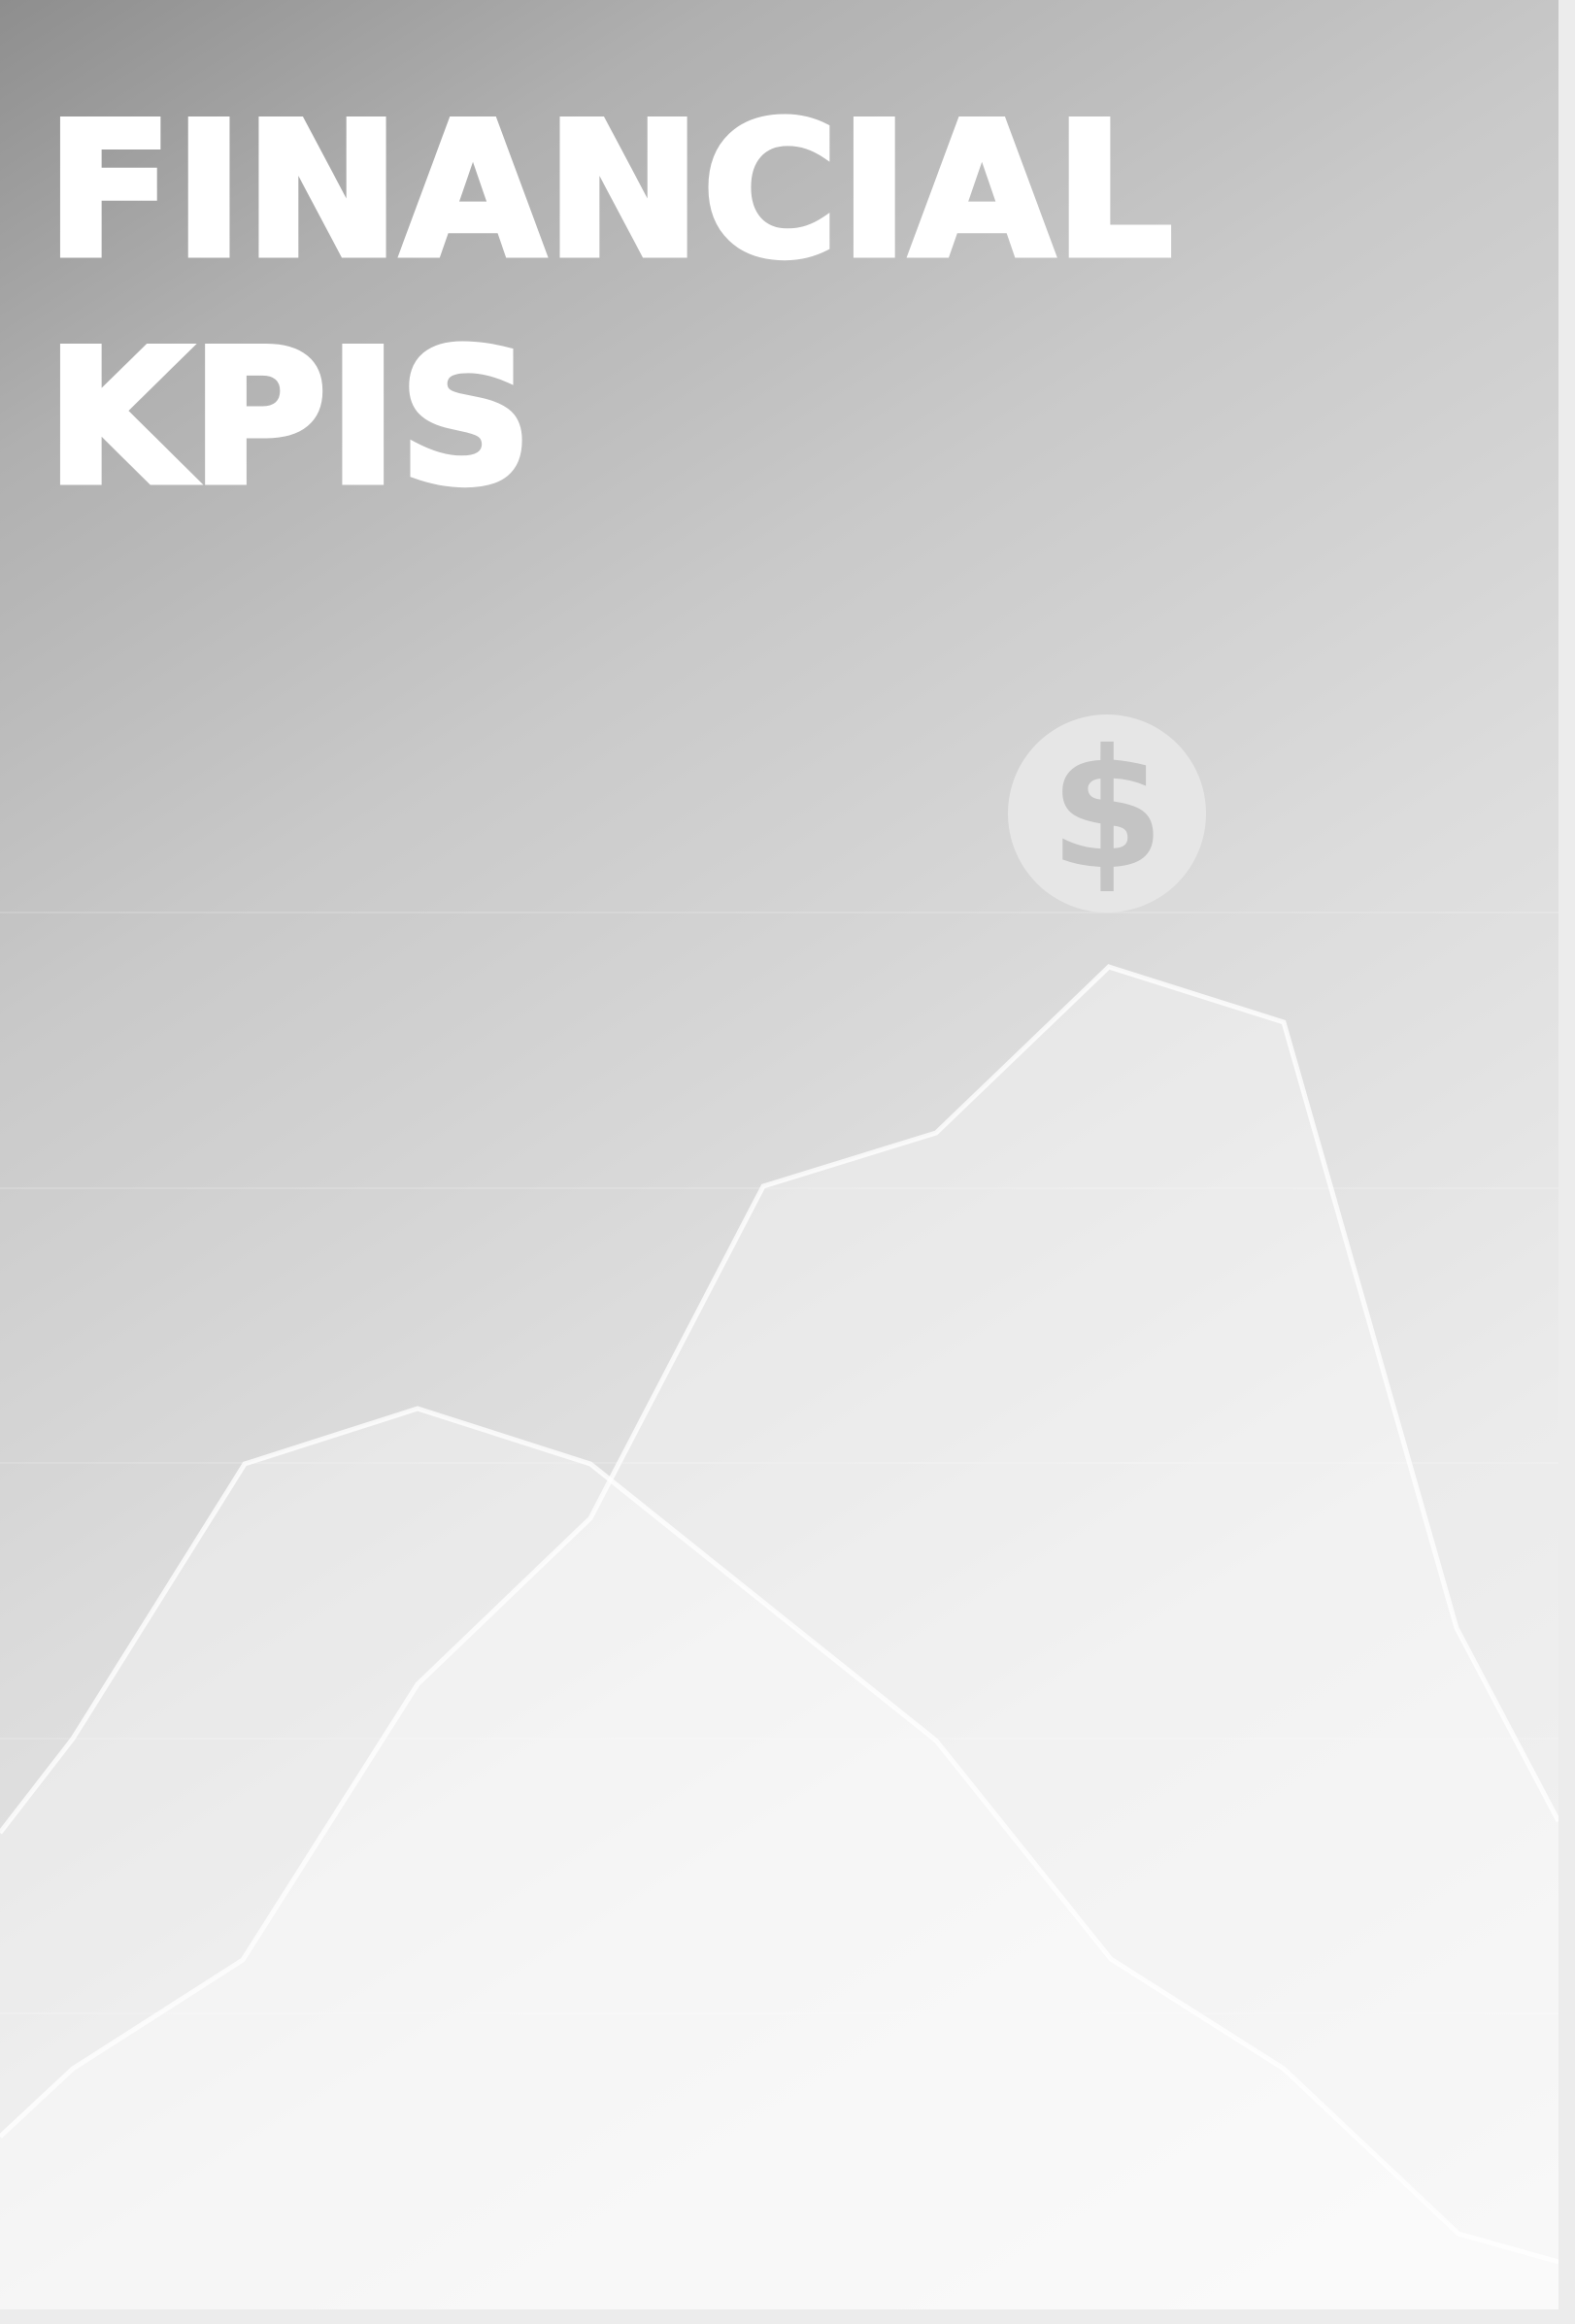  I want to click on page-title: FINANCIAL KPIS, so click(610, 305).